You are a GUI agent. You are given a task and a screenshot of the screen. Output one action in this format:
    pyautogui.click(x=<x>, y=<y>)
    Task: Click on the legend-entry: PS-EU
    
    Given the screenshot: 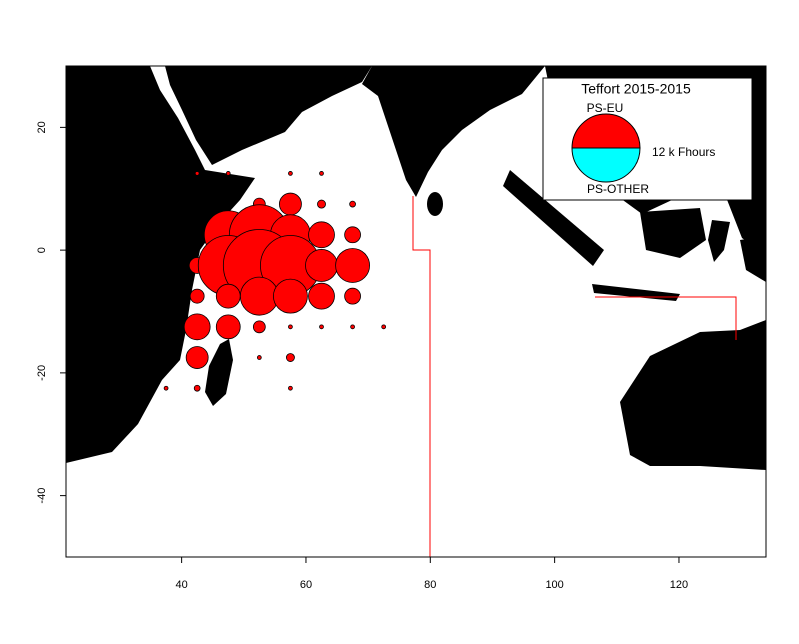 What is the action you would take?
    pyautogui.click(x=605, y=108)
    